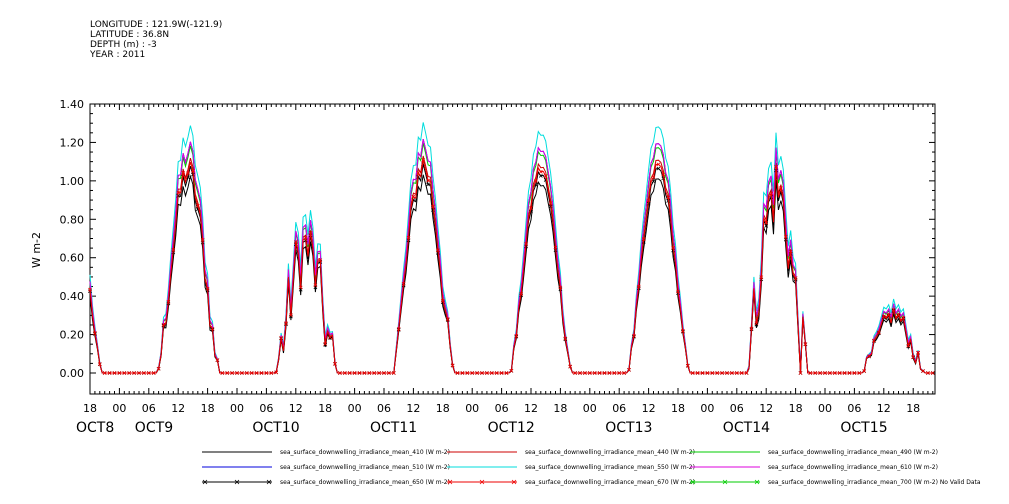  I want to click on latitude-label: LATITUDE : 36.8N, so click(130, 35).